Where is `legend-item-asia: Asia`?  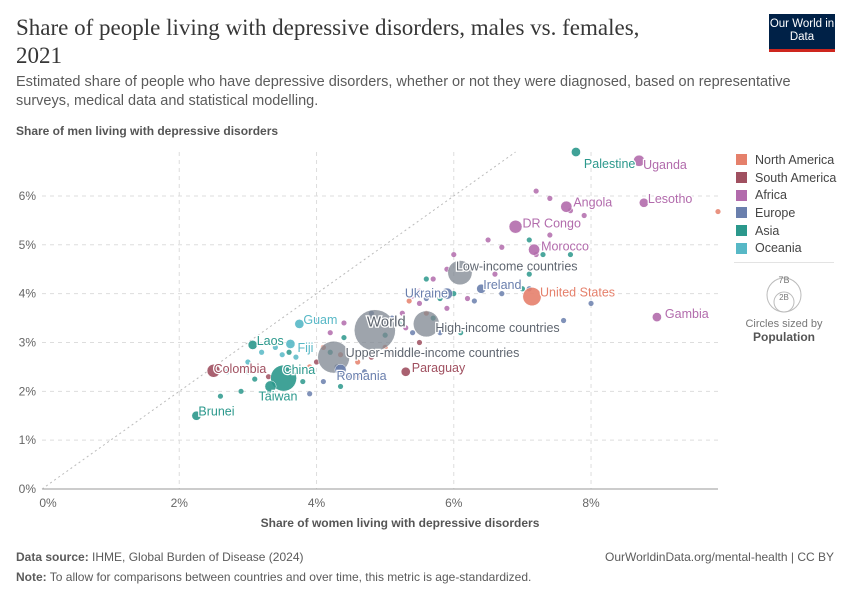 legend-item-asia: Asia is located at coordinates (786, 231).